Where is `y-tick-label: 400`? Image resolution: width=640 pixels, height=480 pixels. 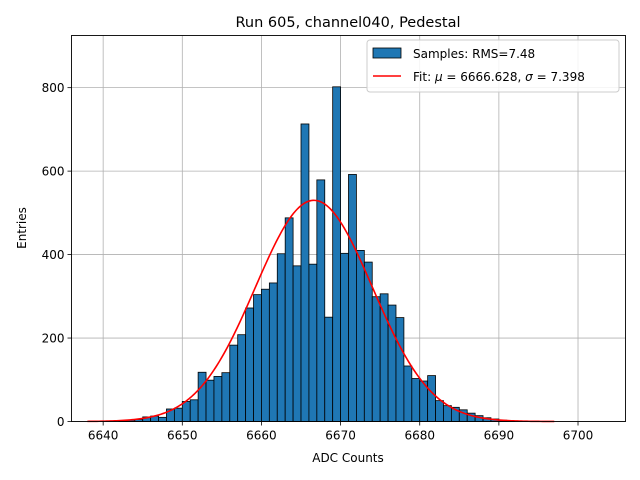
y-tick-label: 400 is located at coordinates (53, 255).